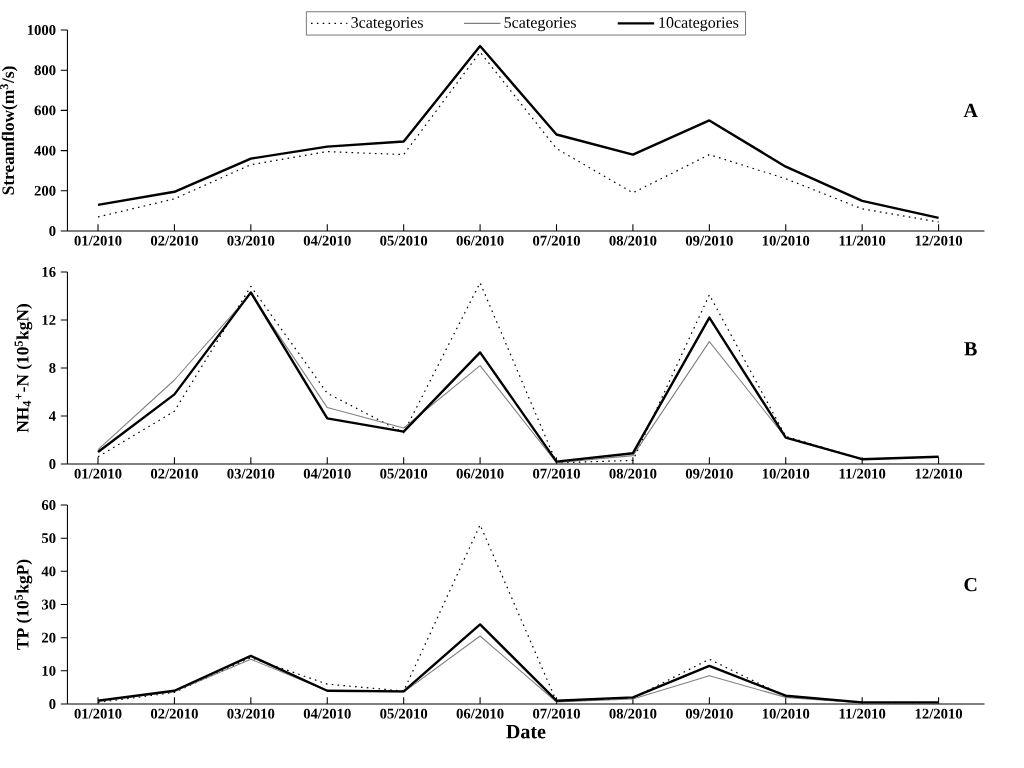 This screenshot has height=768, width=1024. What do you see at coordinates (970, 349) in the screenshot?
I see `annotation: B` at bounding box center [970, 349].